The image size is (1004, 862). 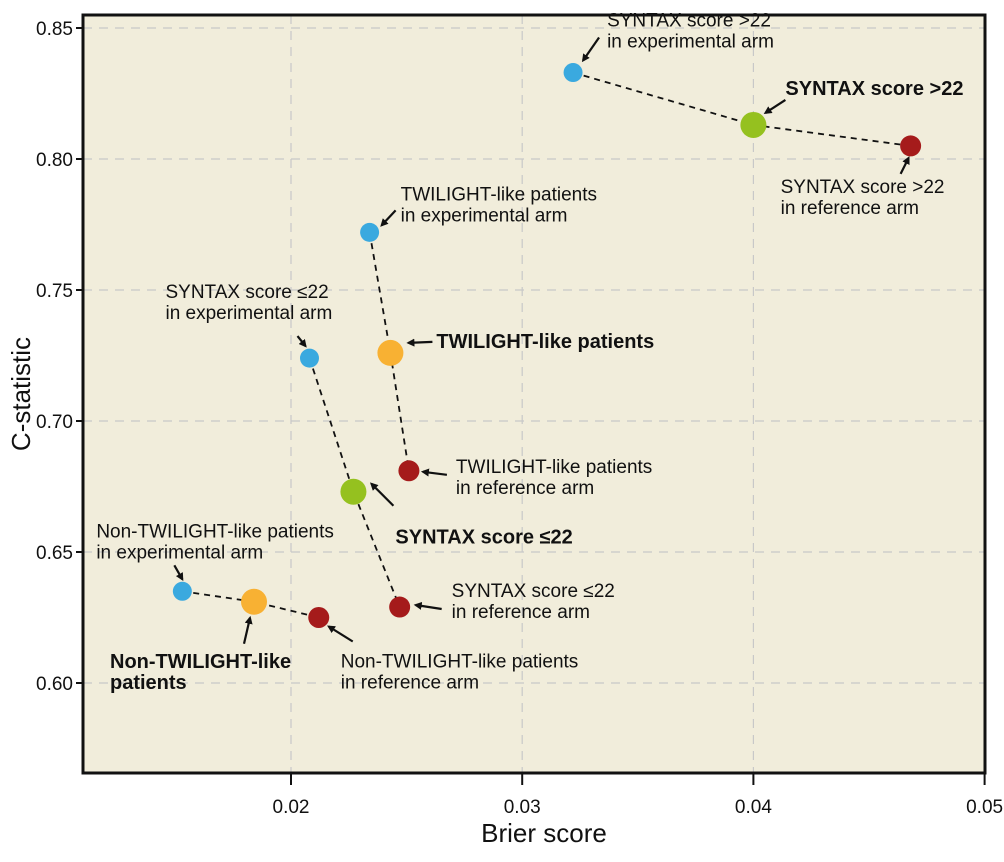 I want to click on x-axis-title: Brier score, so click(x=544, y=833).